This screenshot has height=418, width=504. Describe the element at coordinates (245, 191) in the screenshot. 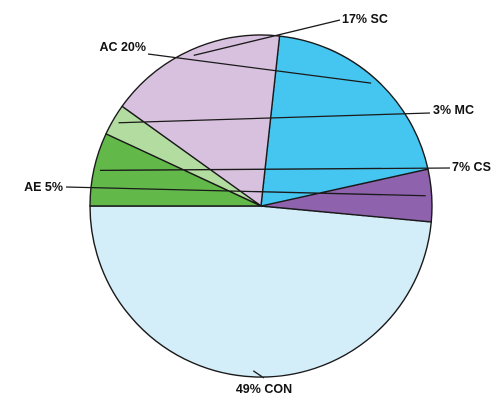

I see `leader-line-ae` at that location.